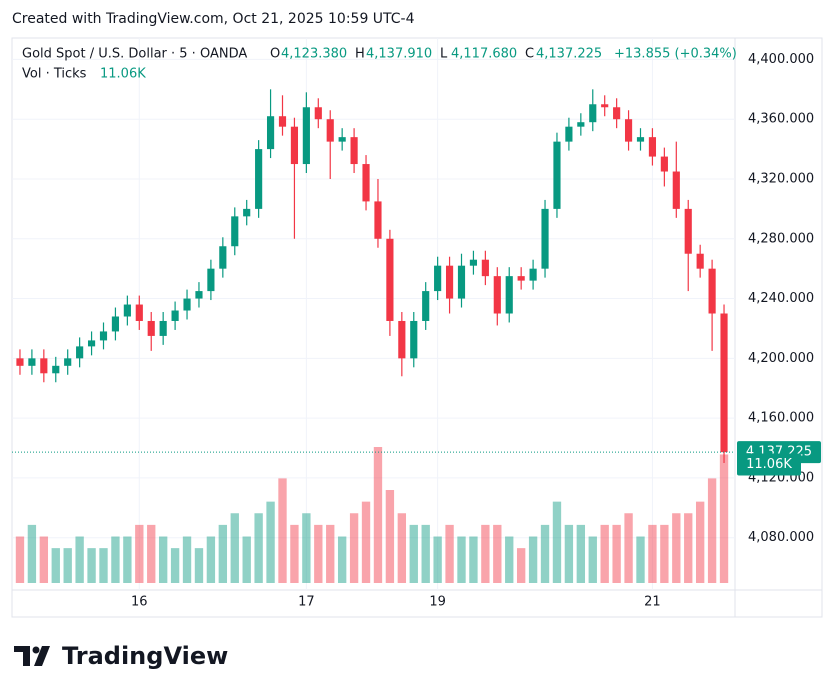  I want to click on volume-box-label: 11.06K, so click(769, 464).